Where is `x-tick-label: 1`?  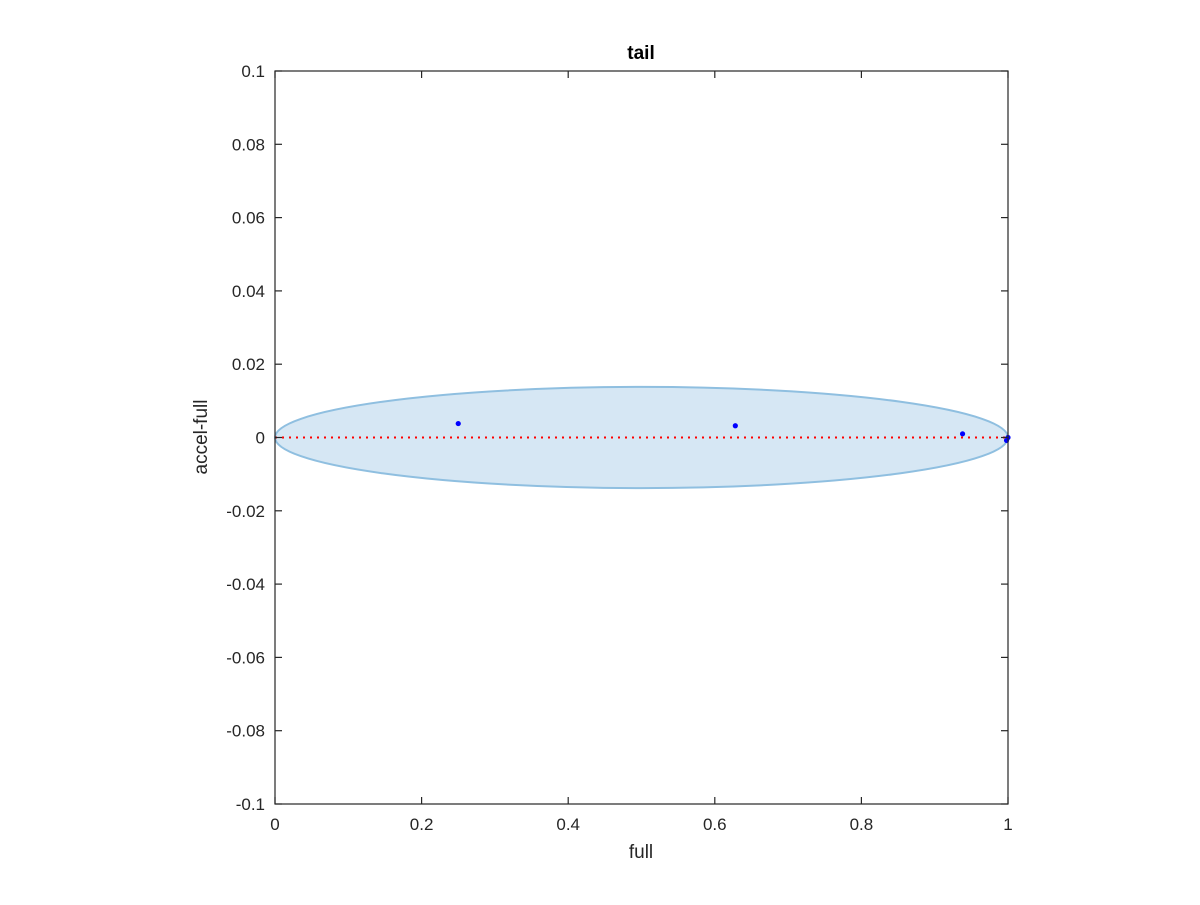
x-tick-label: 1 is located at coordinates (1007, 824).